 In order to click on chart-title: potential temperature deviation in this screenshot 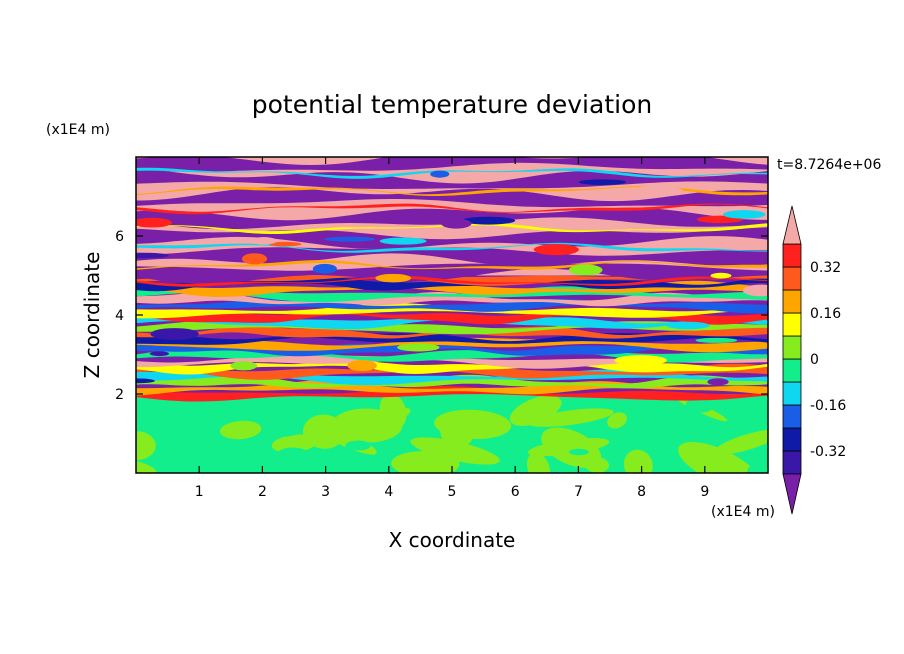, I will do `click(452, 104)`.